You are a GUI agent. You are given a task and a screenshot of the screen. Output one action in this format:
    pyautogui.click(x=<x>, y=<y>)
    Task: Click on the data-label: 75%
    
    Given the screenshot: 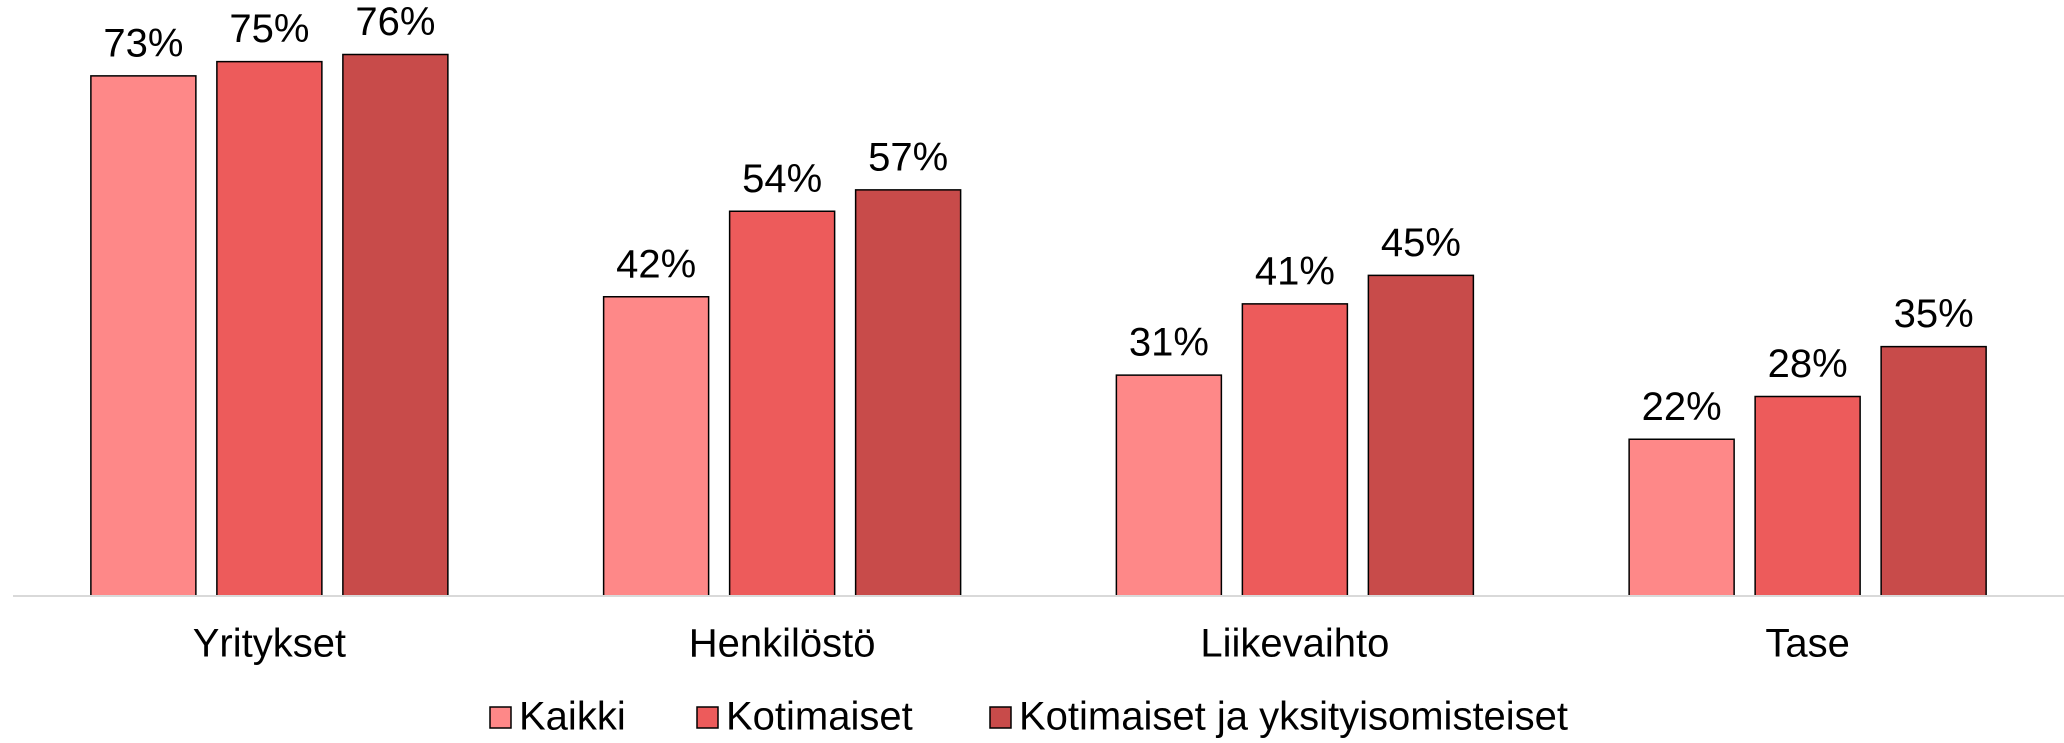 What is the action you would take?
    pyautogui.click(x=269, y=29)
    